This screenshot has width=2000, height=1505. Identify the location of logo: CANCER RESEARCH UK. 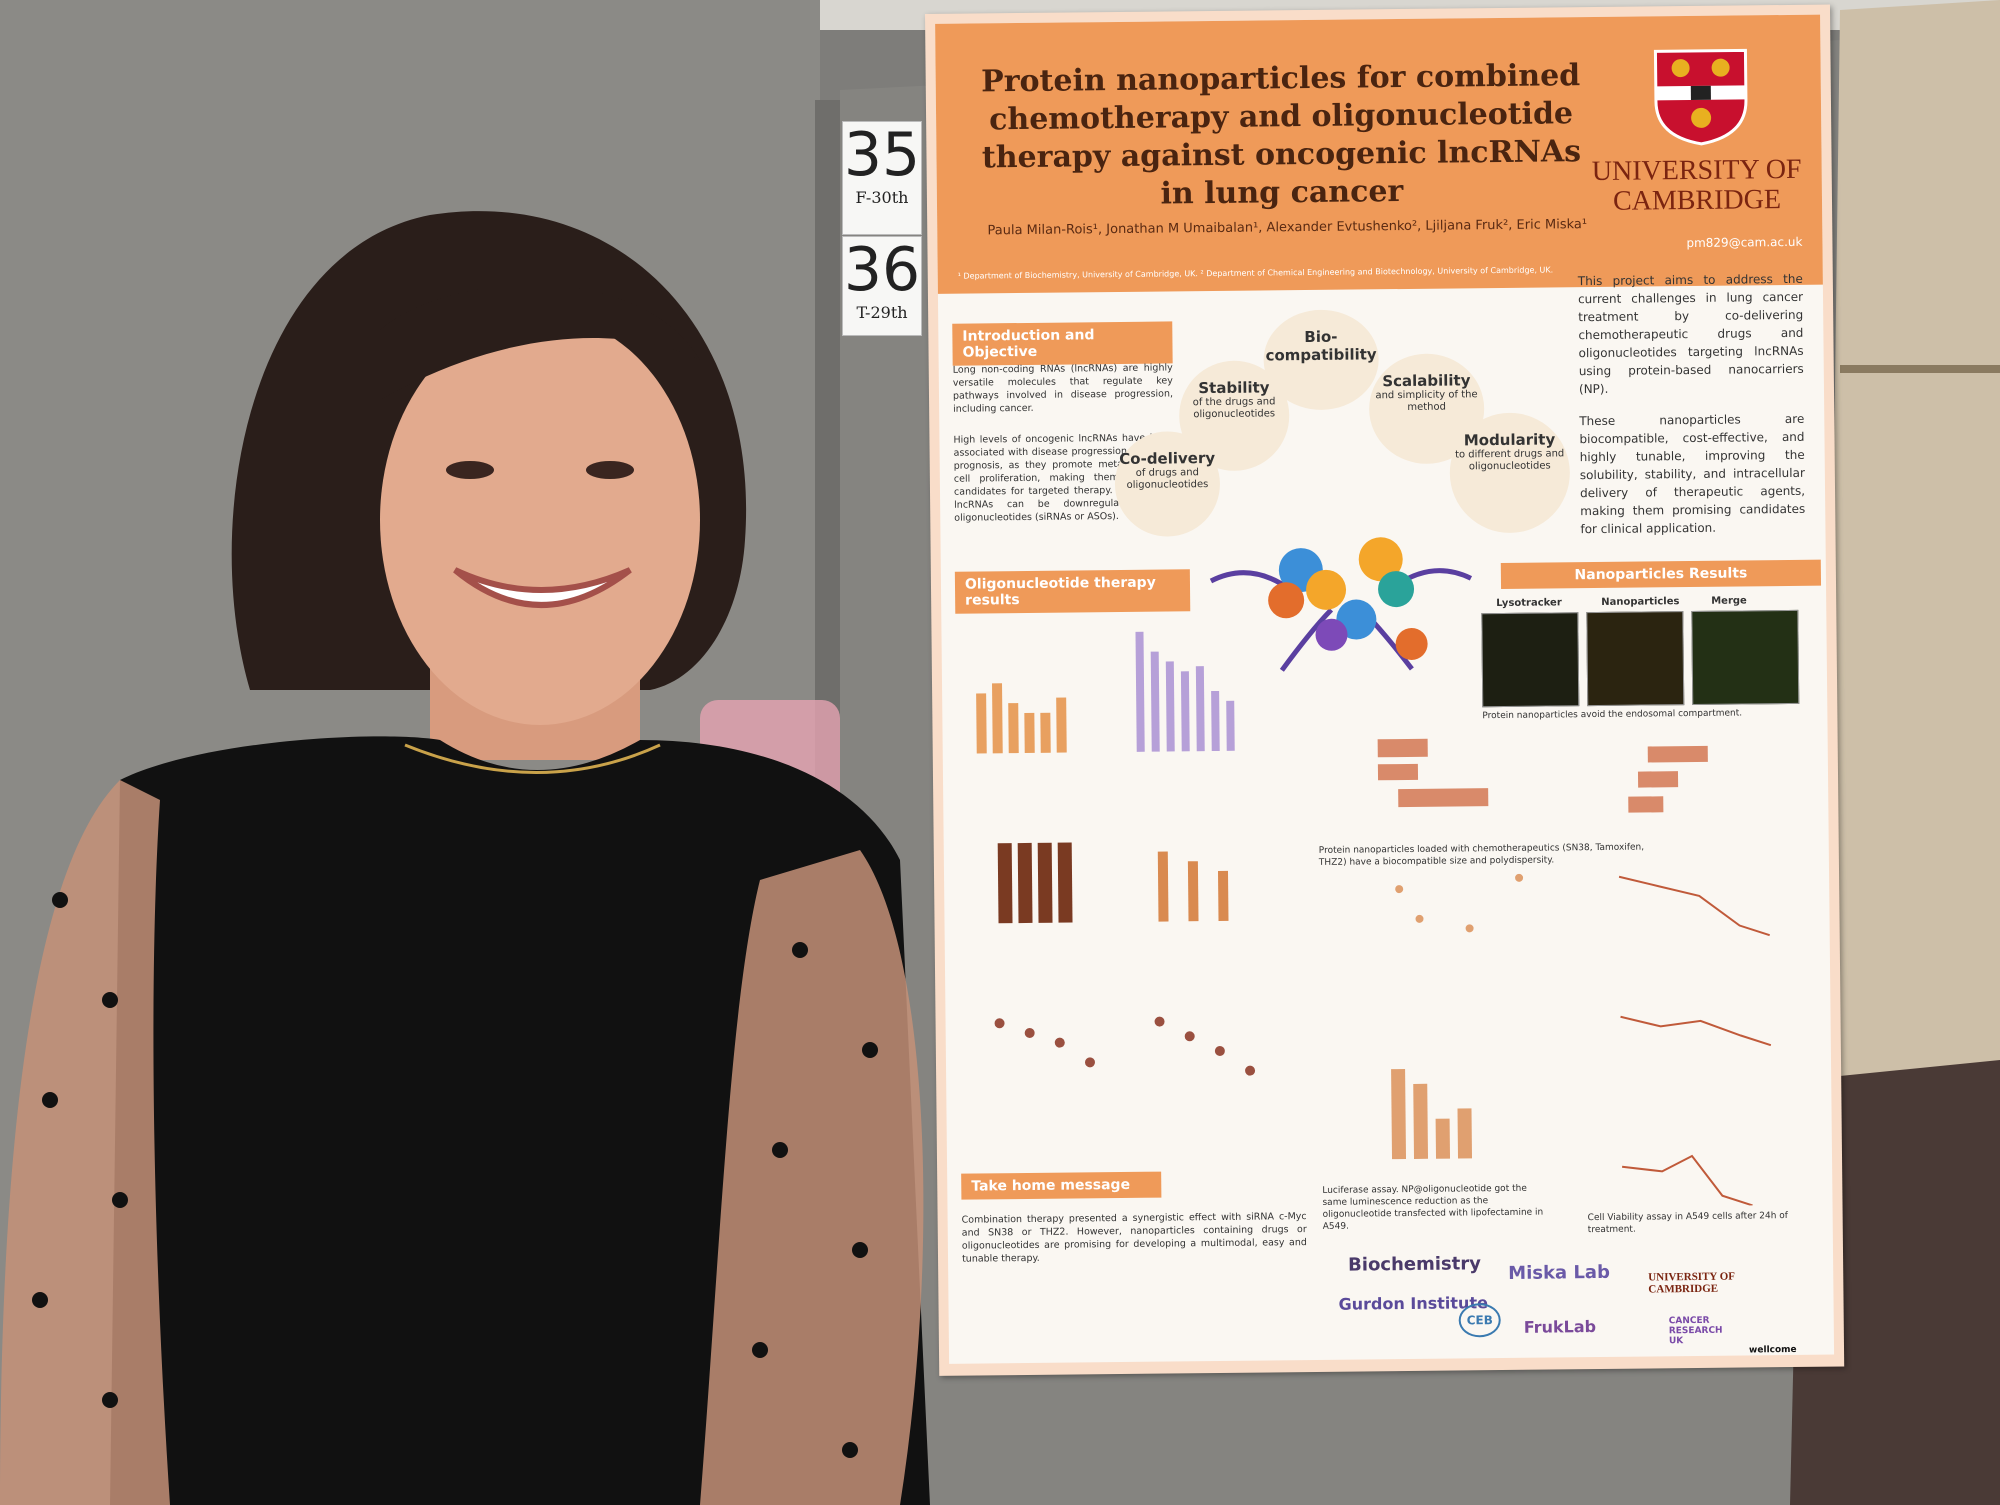
(1695, 1331).